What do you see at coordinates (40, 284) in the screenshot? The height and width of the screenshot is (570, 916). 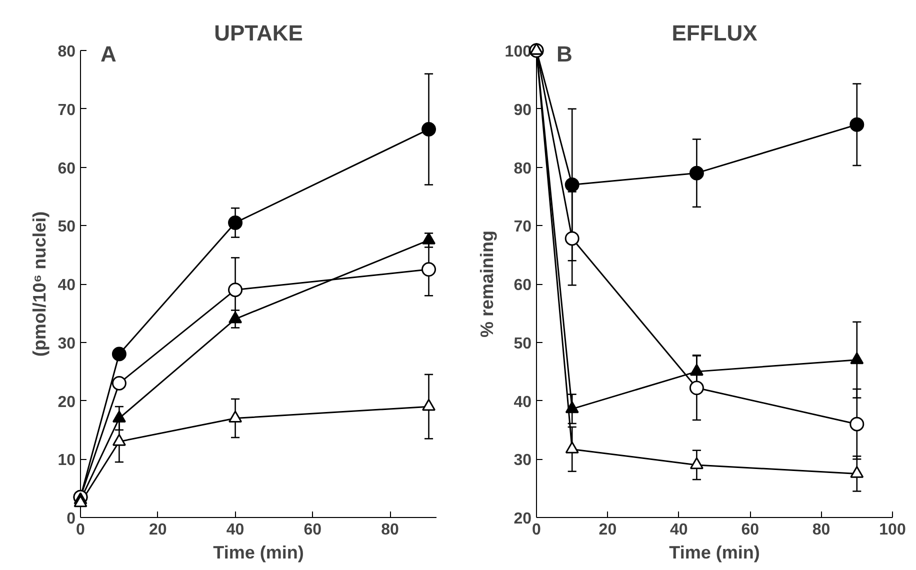 I see `y-axis-title: (pmol/10⁶ nuclei)` at bounding box center [40, 284].